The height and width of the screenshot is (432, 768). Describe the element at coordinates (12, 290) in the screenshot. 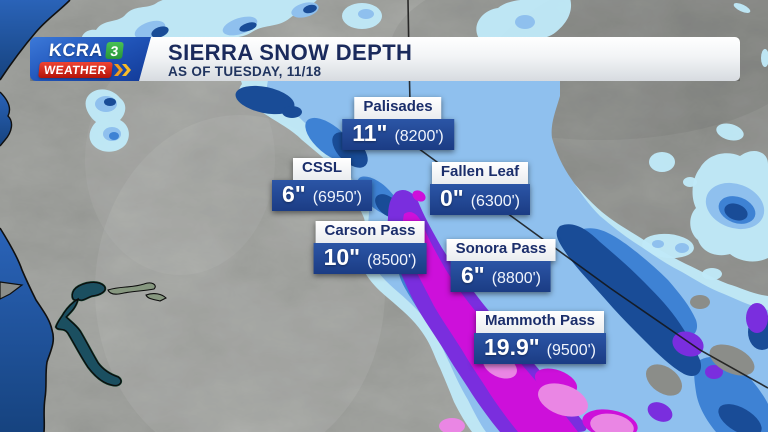

I see `point-reyes` at that location.